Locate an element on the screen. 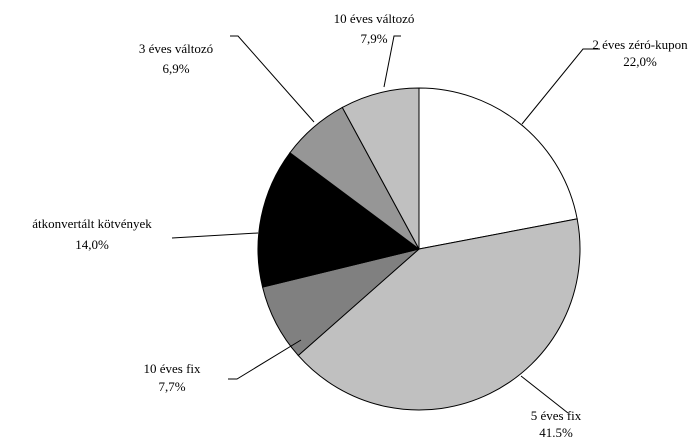 This screenshot has width=696, height=441. slice-label-2-eves-zero-kupon: 2 éves zéró-kupon is located at coordinates (640, 44).